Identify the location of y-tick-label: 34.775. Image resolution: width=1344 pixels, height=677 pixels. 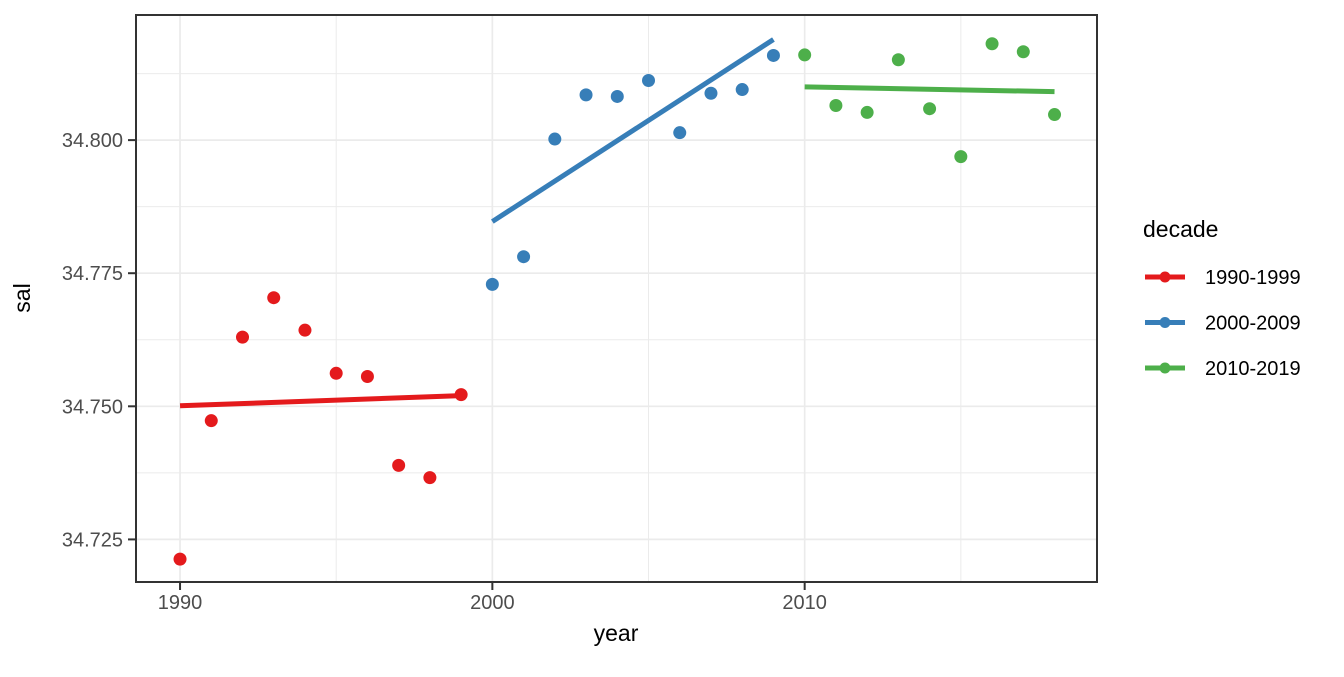
(92, 274).